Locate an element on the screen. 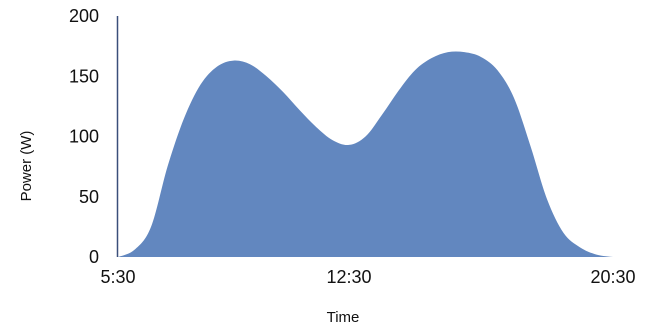  y-tick-labels: 0 50 100 150 200 is located at coordinates (84, 136).